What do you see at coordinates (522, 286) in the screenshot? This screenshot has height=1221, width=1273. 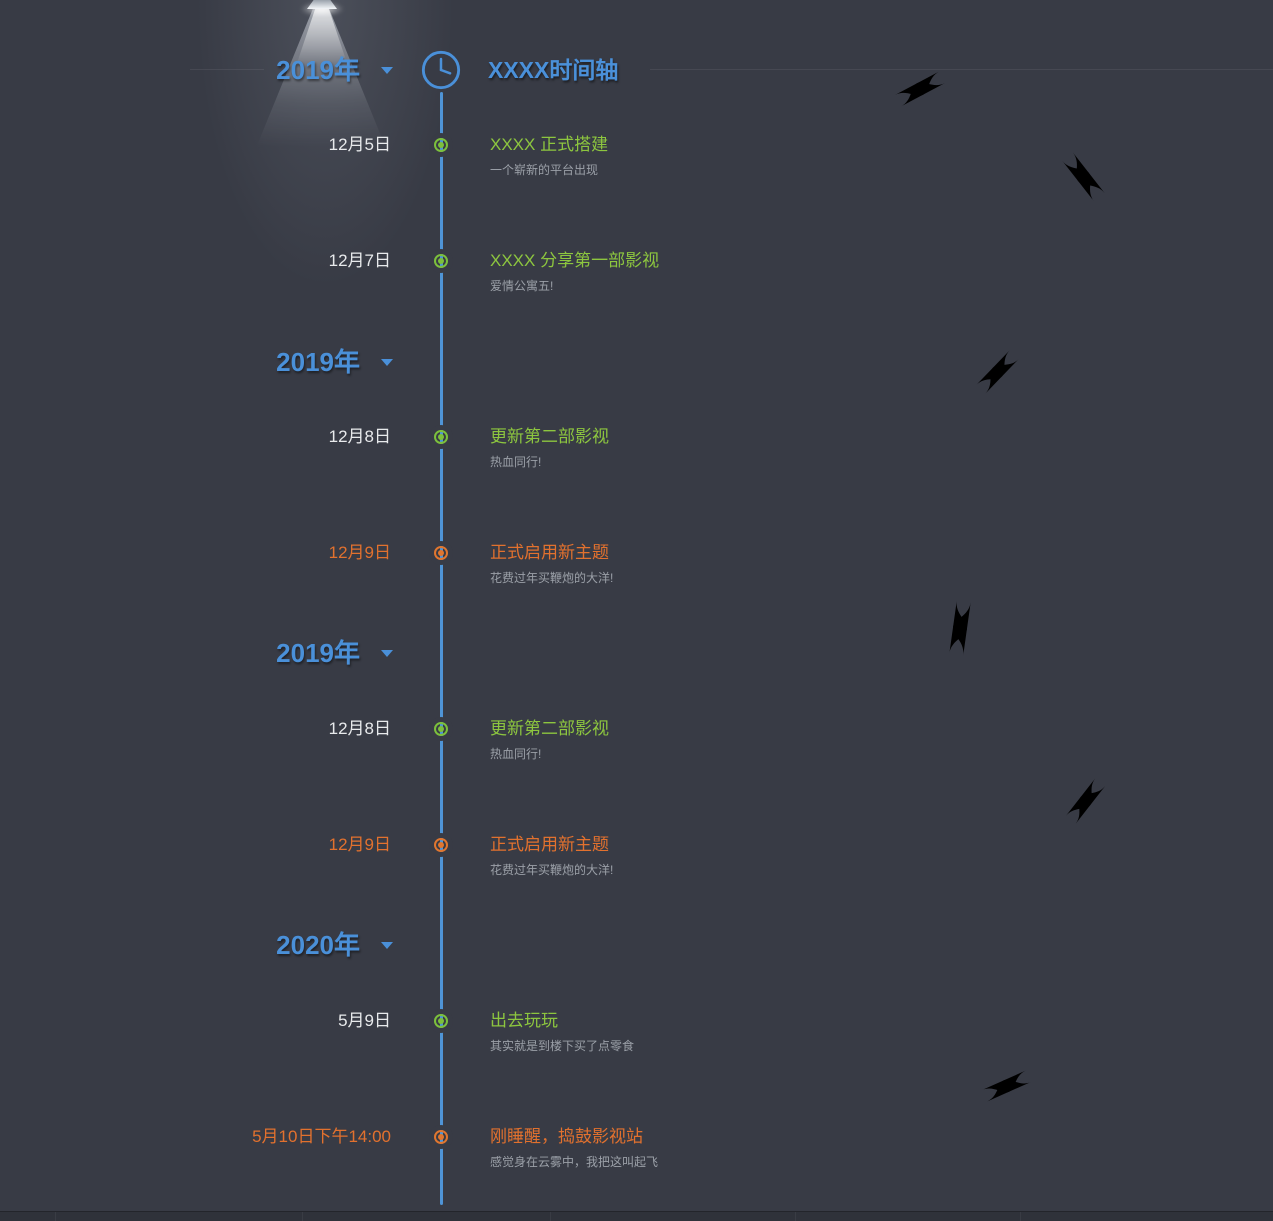 I see `entry-description: 爱情公寓五!` at bounding box center [522, 286].